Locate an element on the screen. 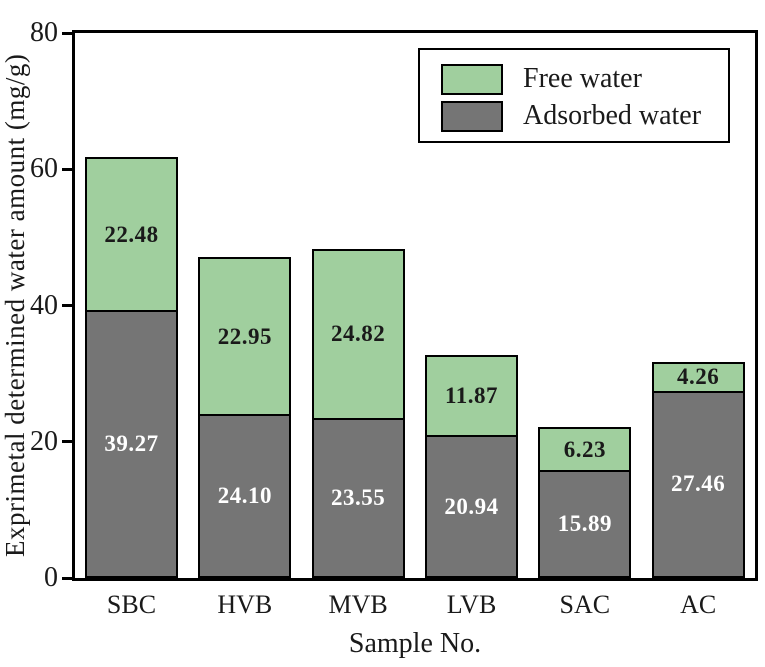  x-category-label-lvb: LVB is located at coordinates (471, 604).